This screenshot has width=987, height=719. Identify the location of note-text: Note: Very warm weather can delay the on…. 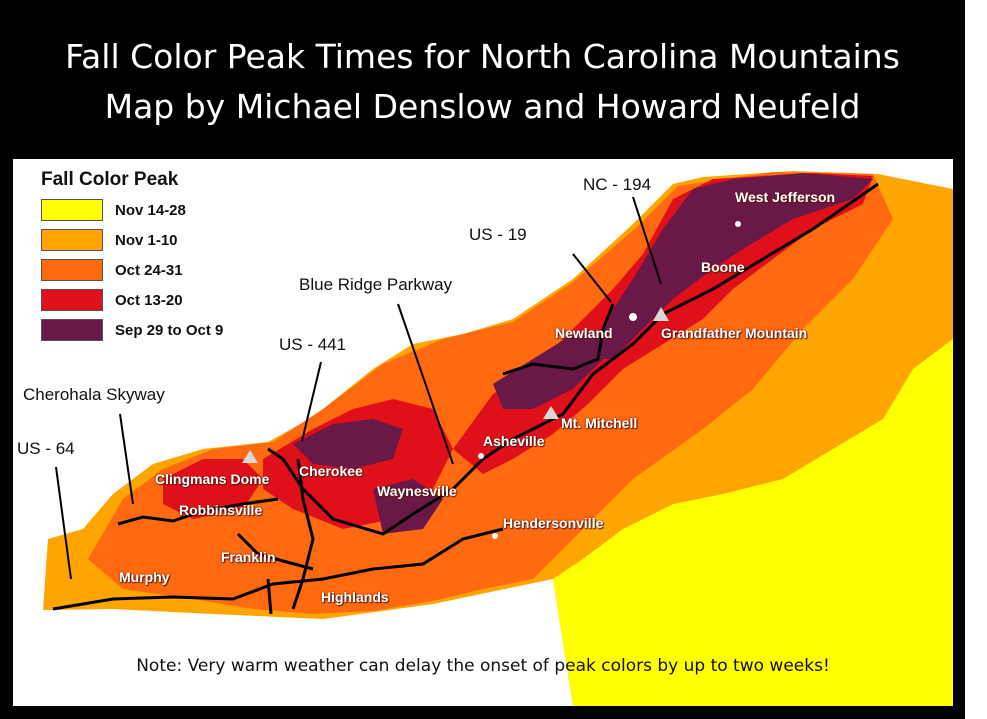
(483, 666).